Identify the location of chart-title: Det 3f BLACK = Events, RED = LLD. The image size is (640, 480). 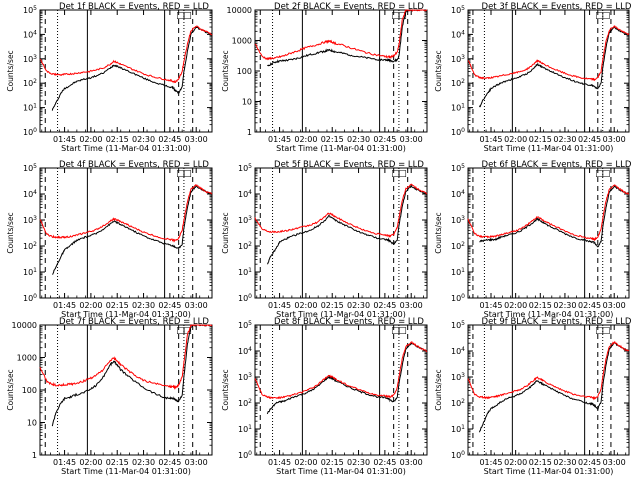
(557, 7).